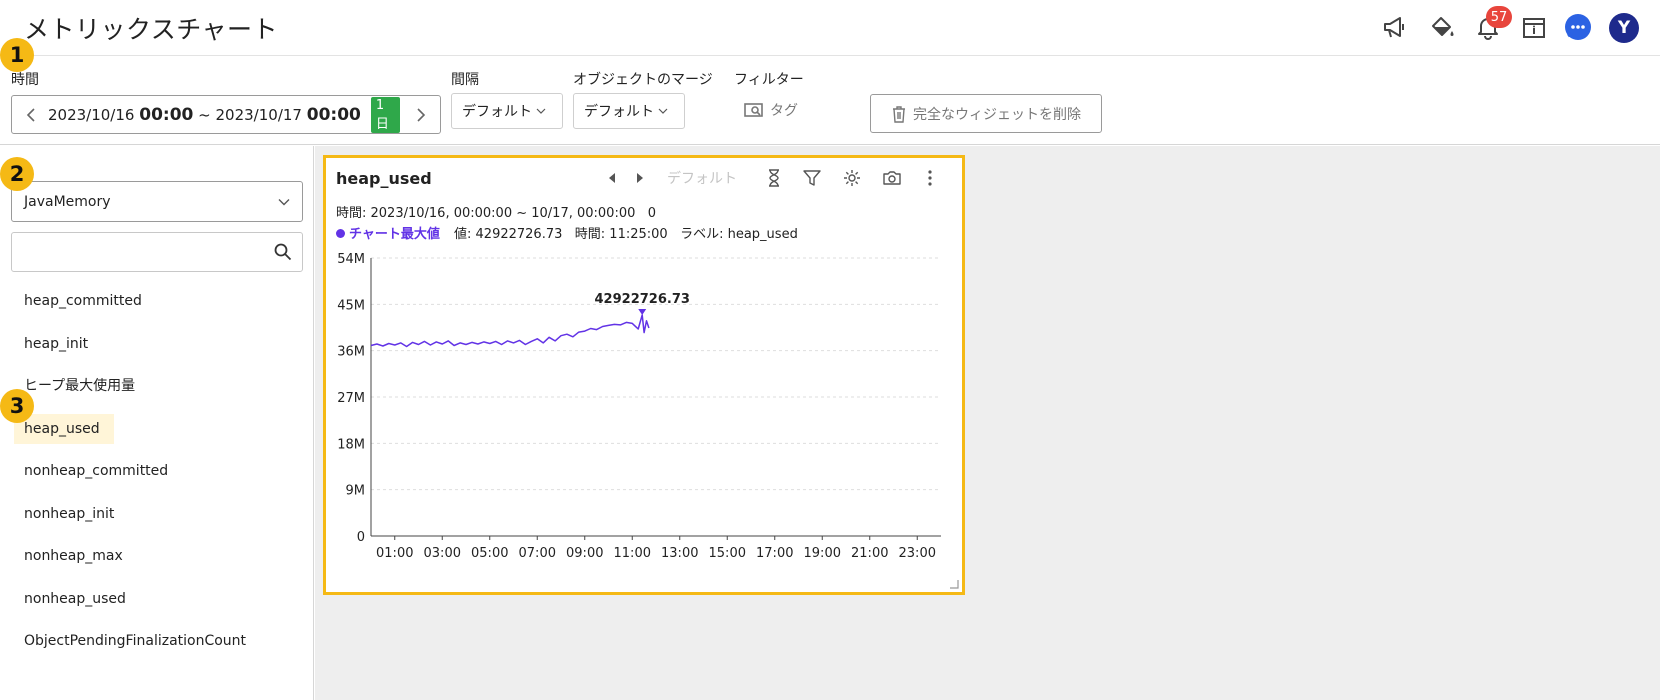 The width and height of the screenshot is (1660, 700). Describe the element at coordinates (17, 174) in the screenshot. I see `step-marker-2: 2` at that location.